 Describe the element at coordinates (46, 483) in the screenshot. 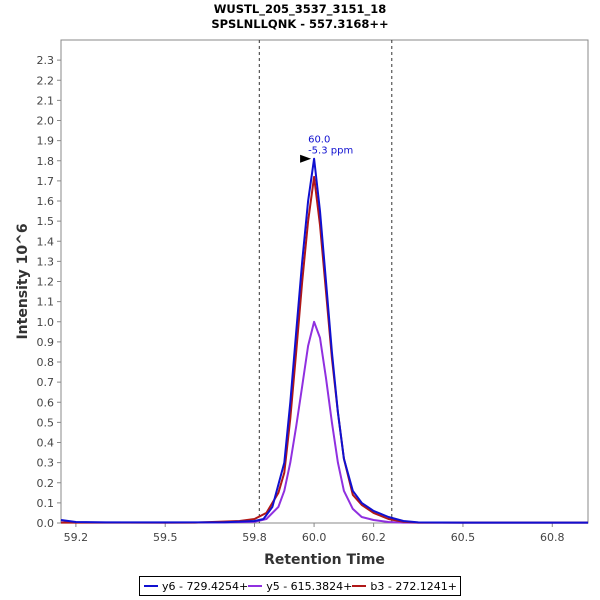

I see `y-tick-label: 0.2` at that location.